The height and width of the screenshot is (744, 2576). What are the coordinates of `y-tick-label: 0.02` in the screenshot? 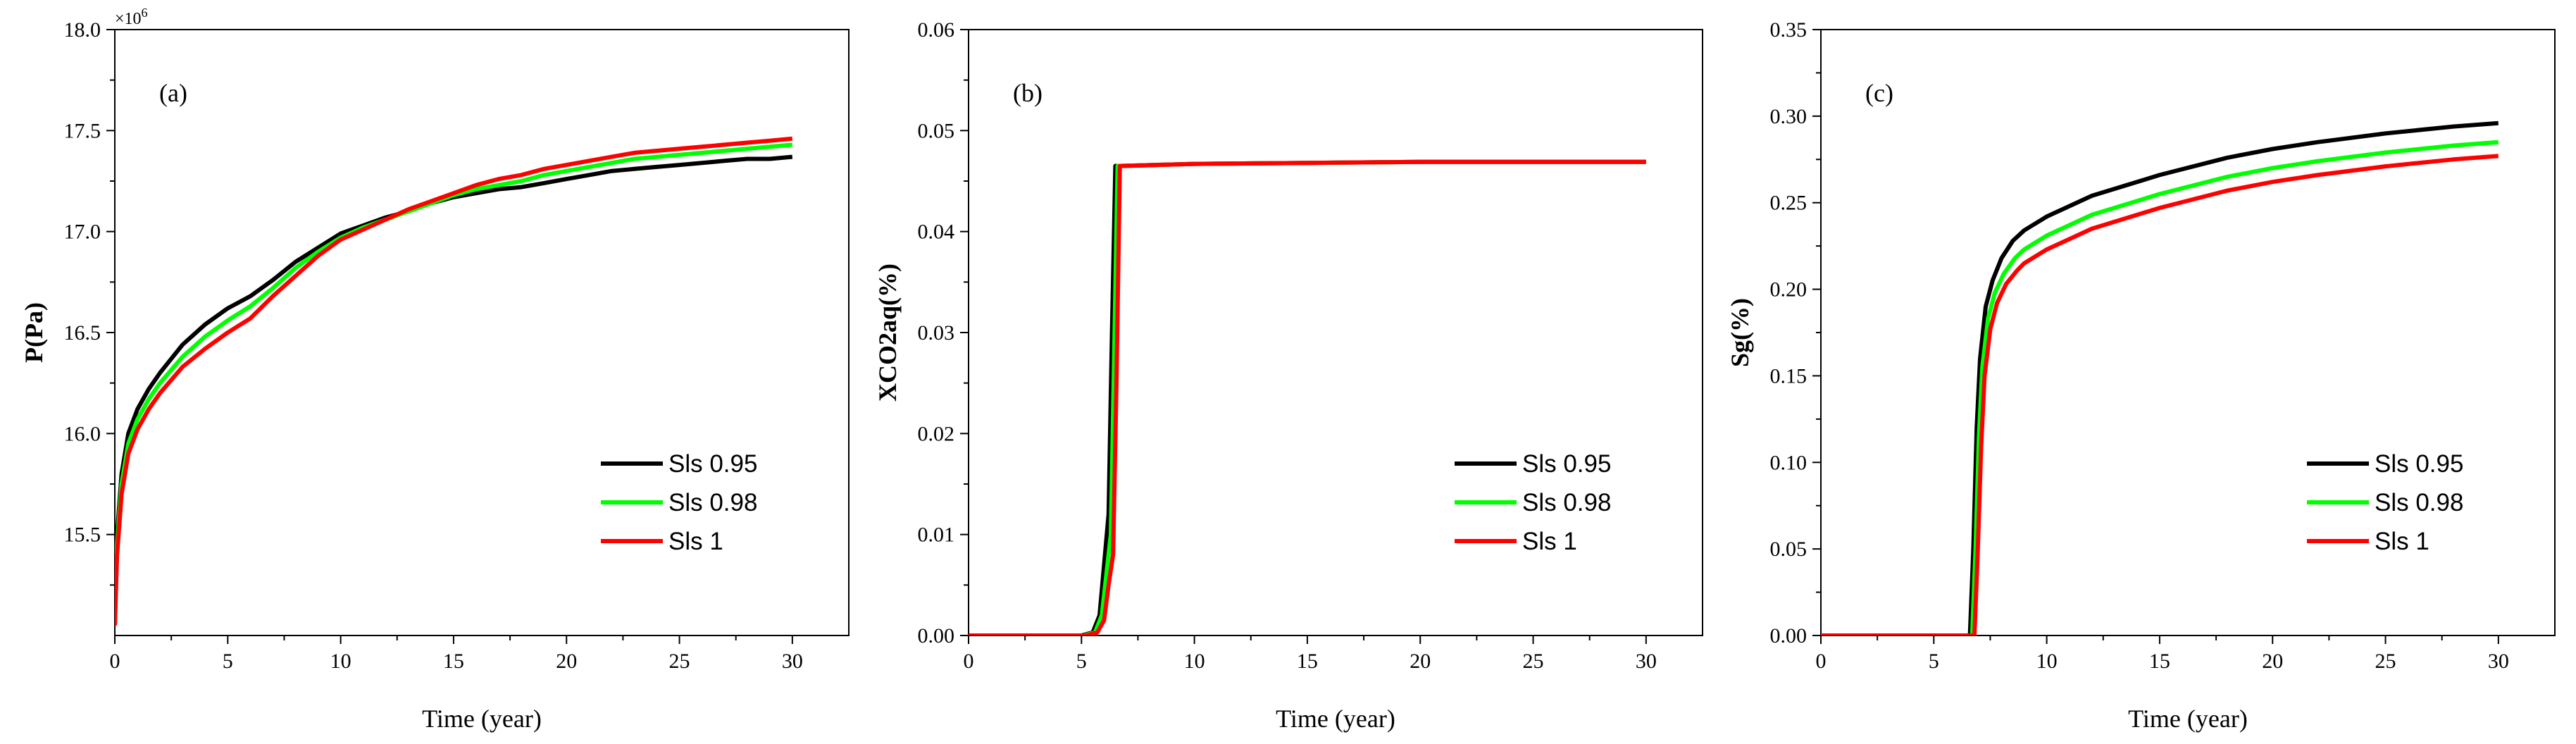 It's located at (936, 434).